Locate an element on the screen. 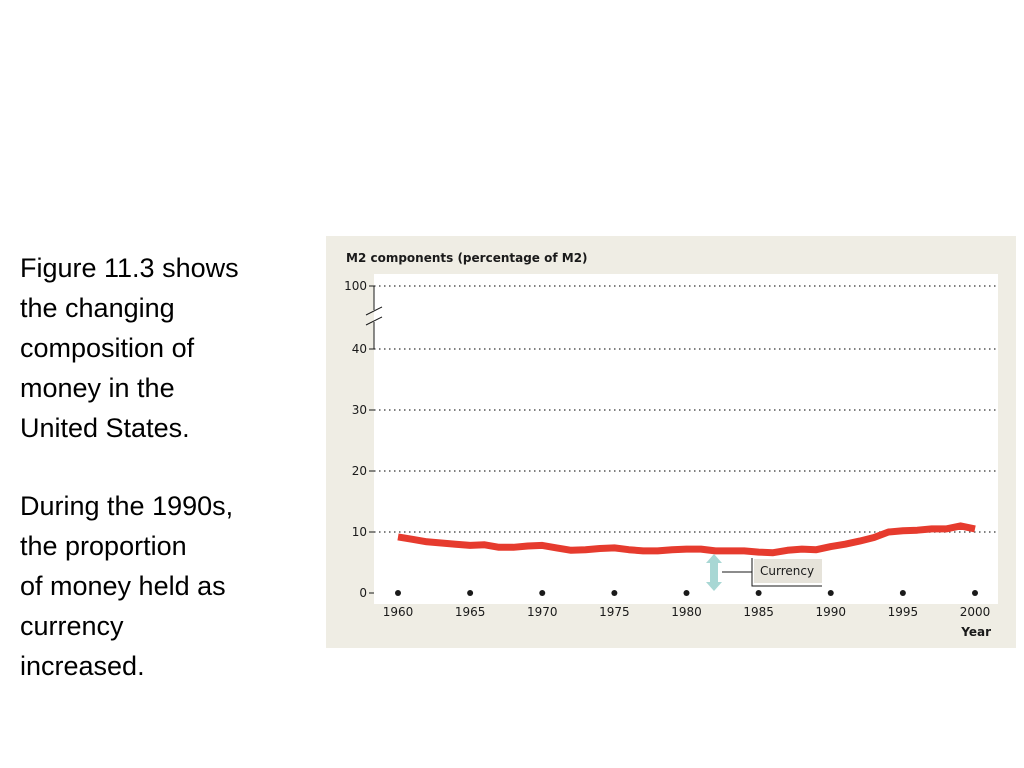  series-line-currency is located at coordinates (686, 539).